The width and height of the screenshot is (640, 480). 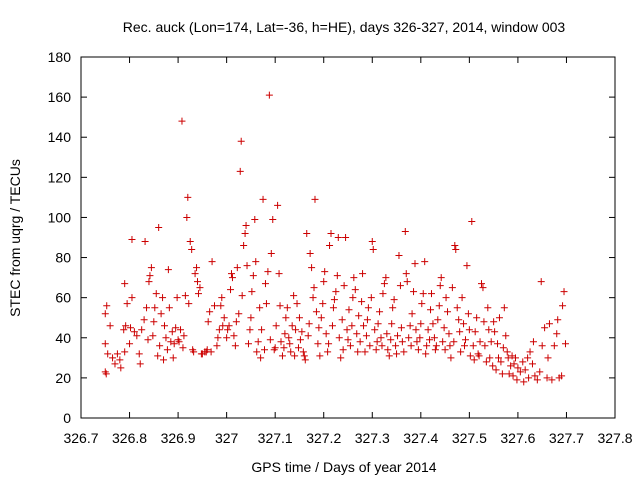 I want to click on y-tick-label: 180, so click(x=60, y=57).